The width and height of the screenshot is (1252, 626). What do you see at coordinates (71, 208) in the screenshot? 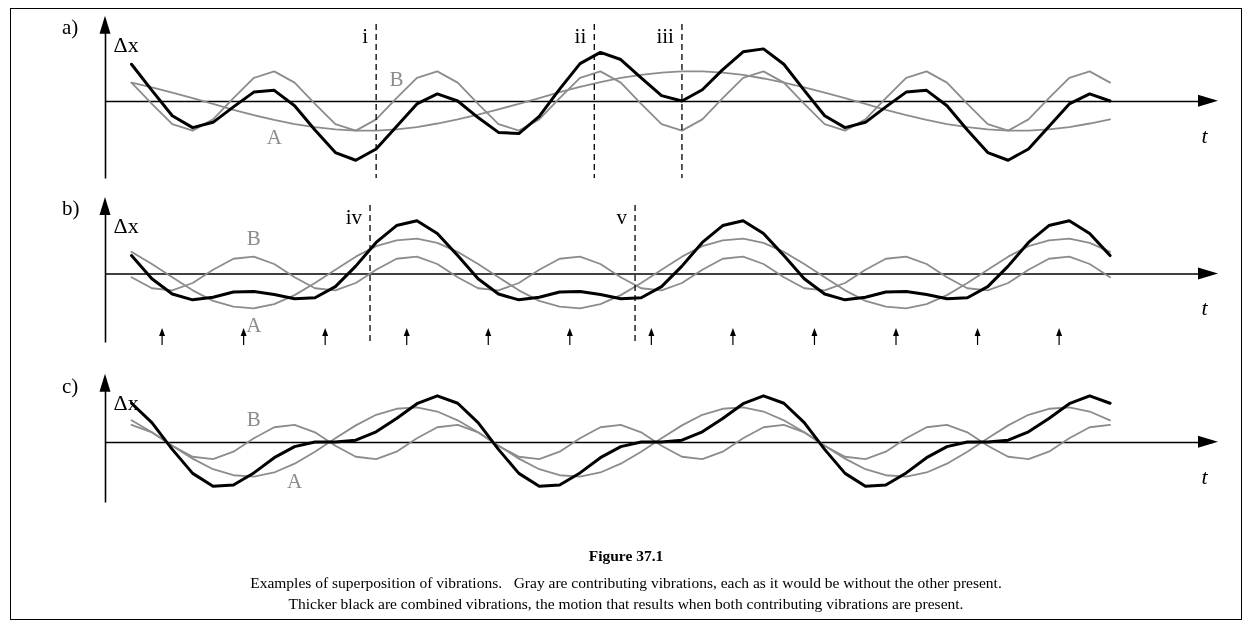
I see `chart-title: b)` at bounding box center [71, 208].